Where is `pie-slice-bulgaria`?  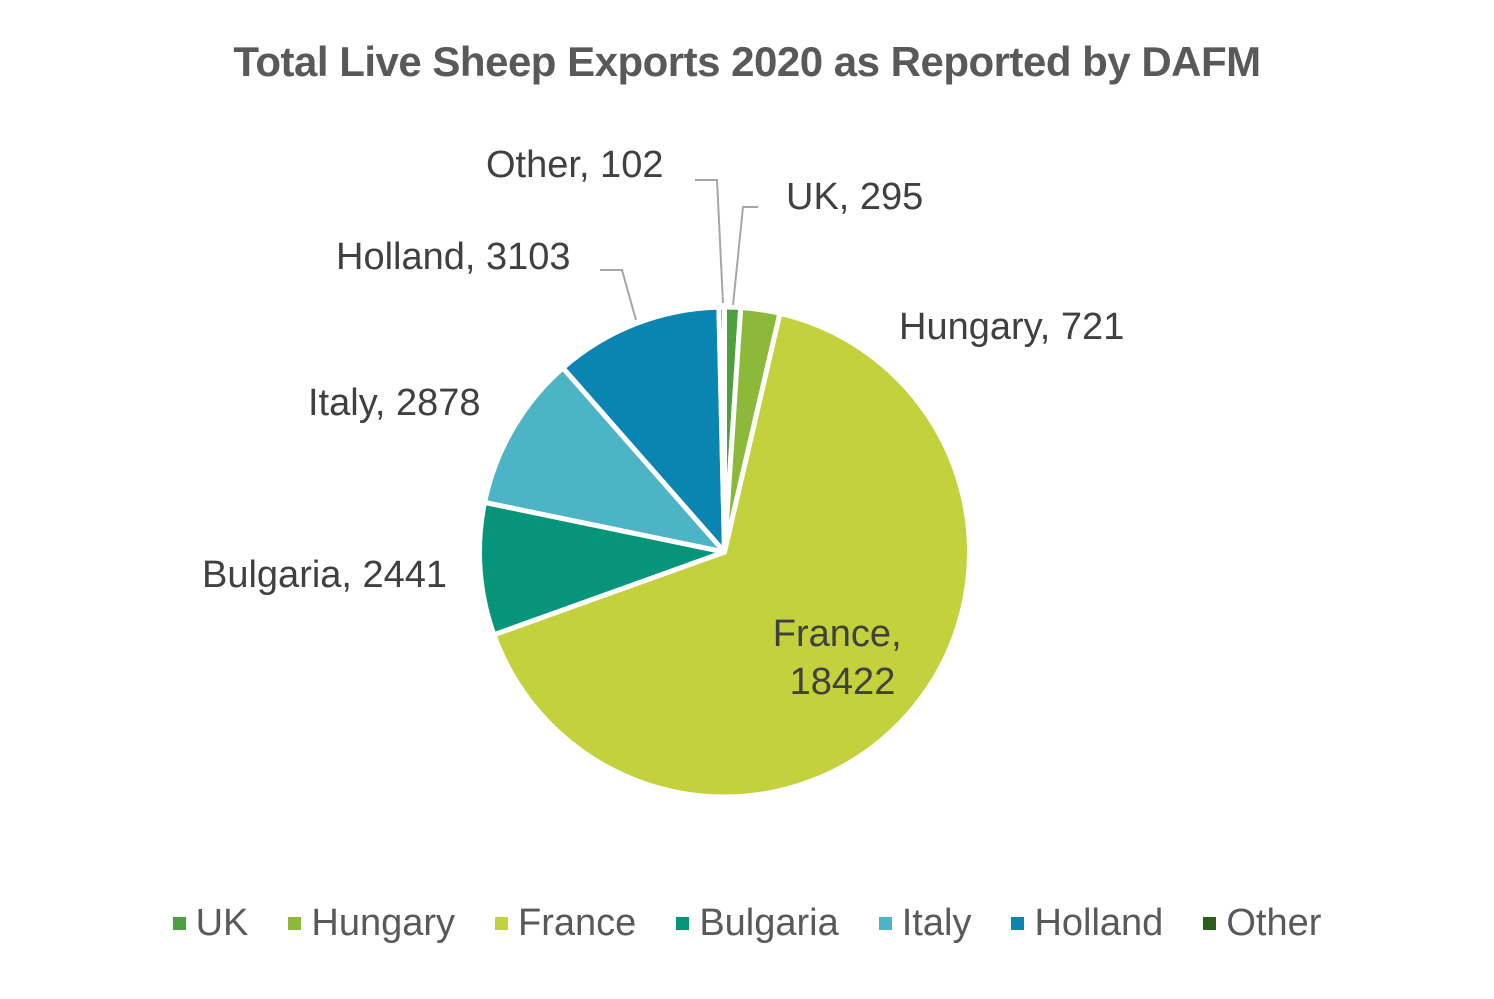 pie-slice-bulgaria is located at coordinates (602, 568).